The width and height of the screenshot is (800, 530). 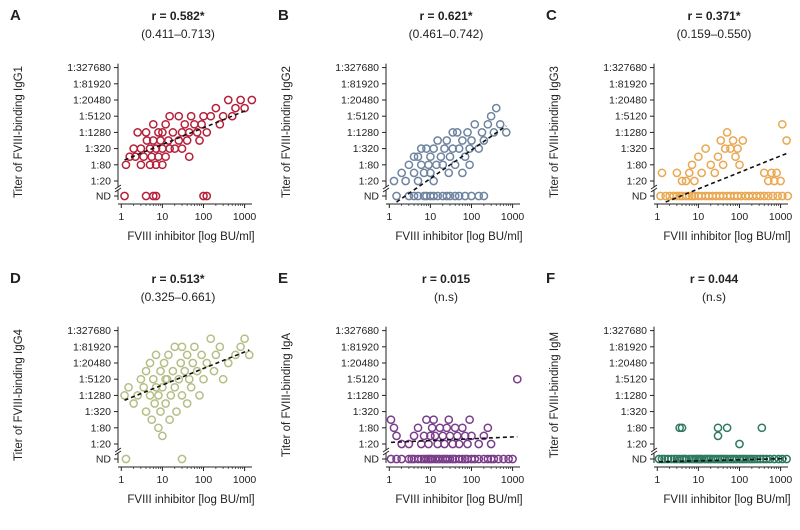 I want to click on y-tick-label: 1:80, so click(x=369, y=428).